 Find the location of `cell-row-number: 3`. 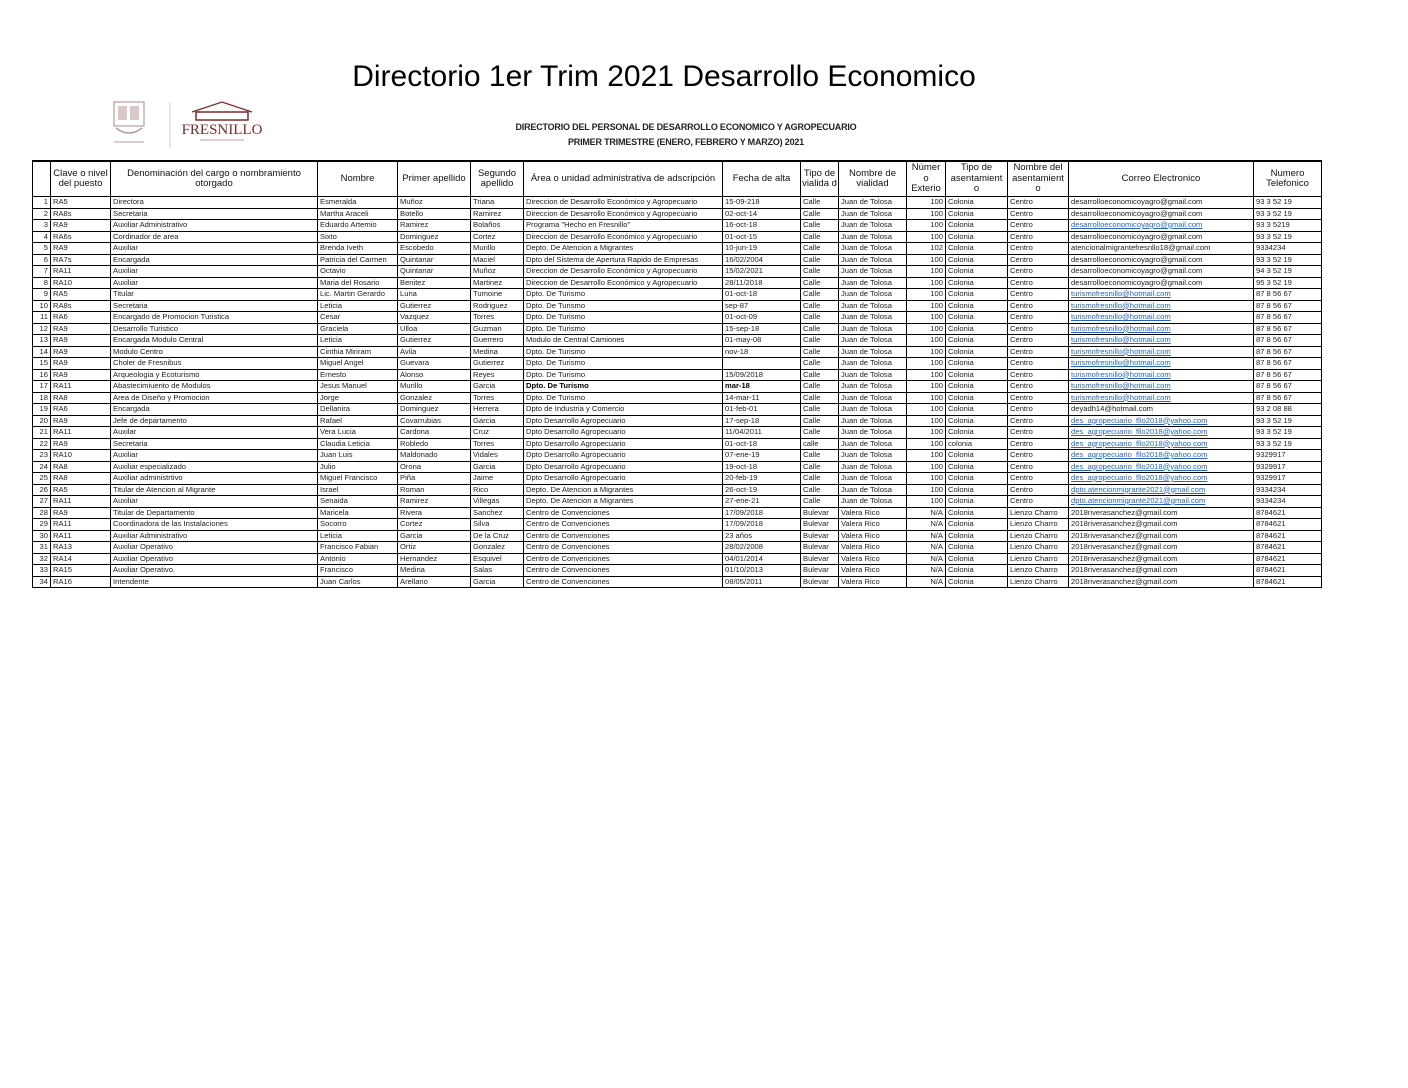

cell-row-number: 3 is located at coordinates (41, 225).